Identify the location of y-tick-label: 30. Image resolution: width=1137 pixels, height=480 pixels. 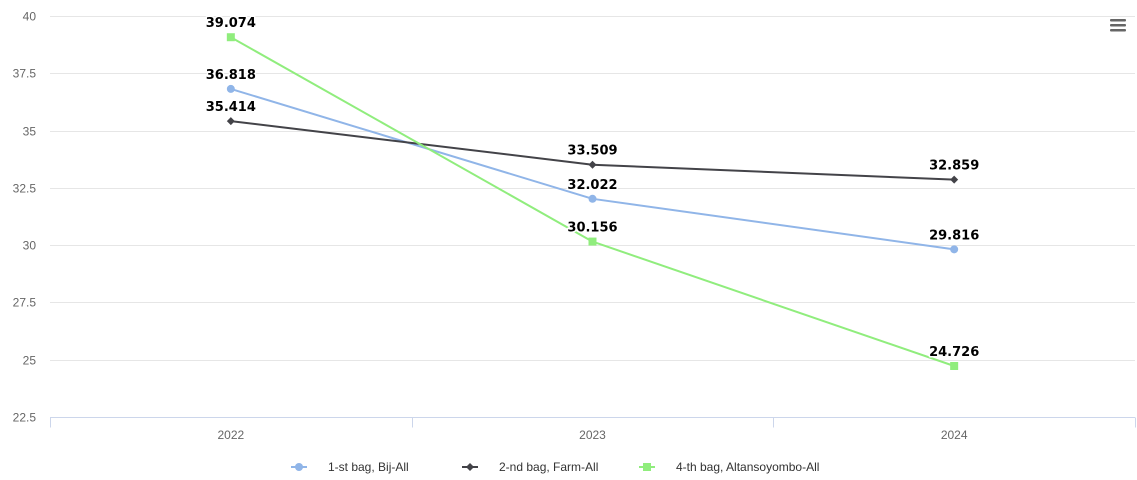
(30, 246).